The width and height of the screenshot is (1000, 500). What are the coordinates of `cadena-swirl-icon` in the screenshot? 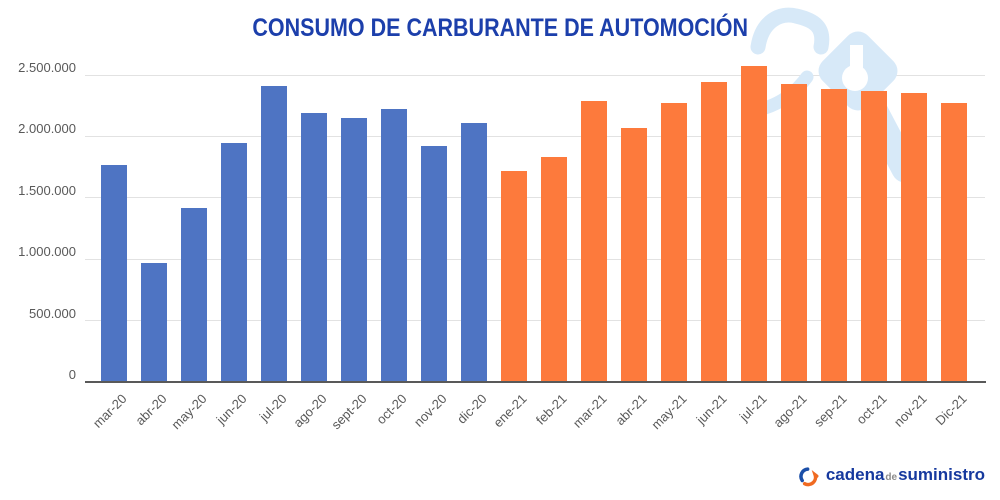 It's located at (809, 477).